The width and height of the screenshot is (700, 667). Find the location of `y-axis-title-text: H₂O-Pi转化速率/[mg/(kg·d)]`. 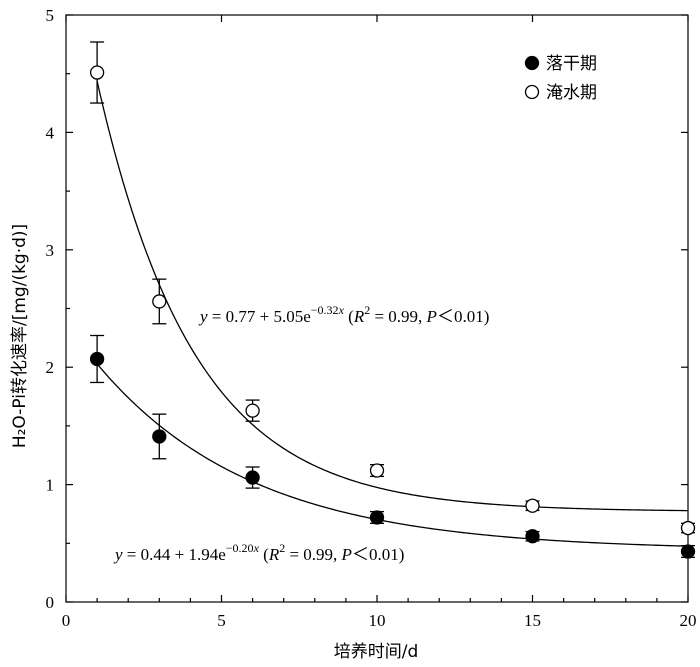

y-axis-title-text: H₂O-Pi转化速率/[mg/(kg·d)] is located at coordinates (20, 336).